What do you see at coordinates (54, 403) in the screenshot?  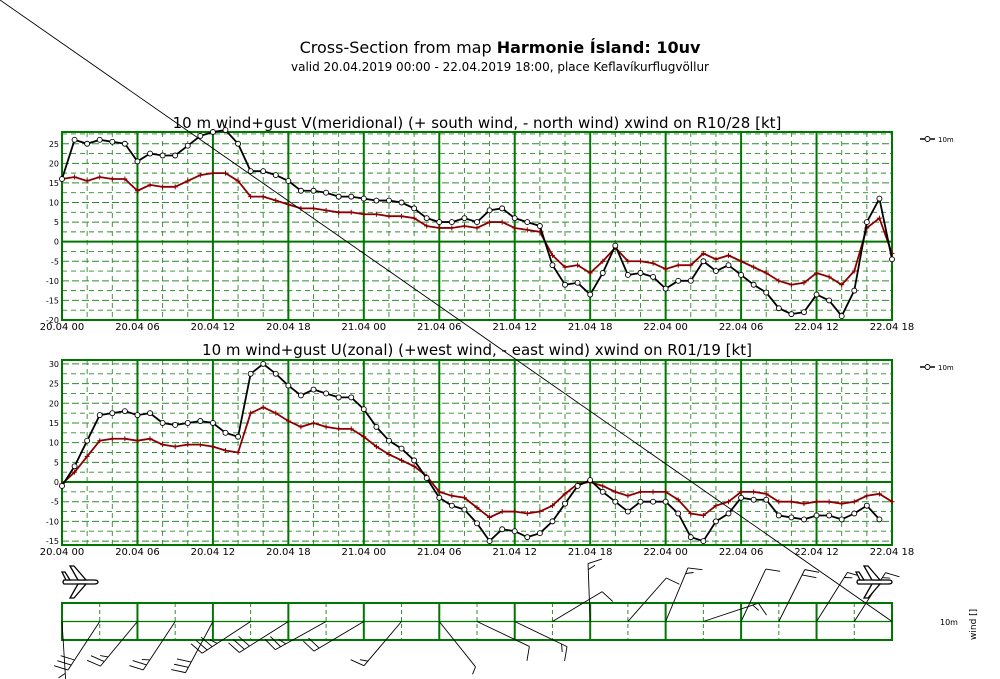 I see `y-tick-label: 20` at bounding box center [54, 403].